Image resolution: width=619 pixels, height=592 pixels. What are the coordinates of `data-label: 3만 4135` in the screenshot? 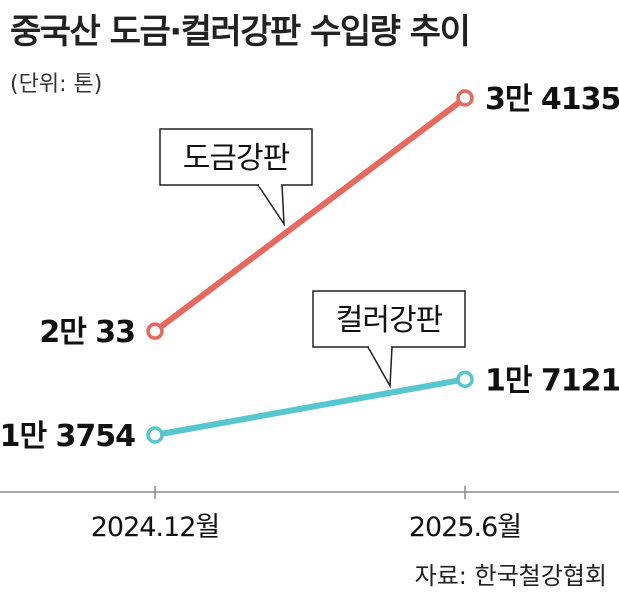 It's located at (552, 99).